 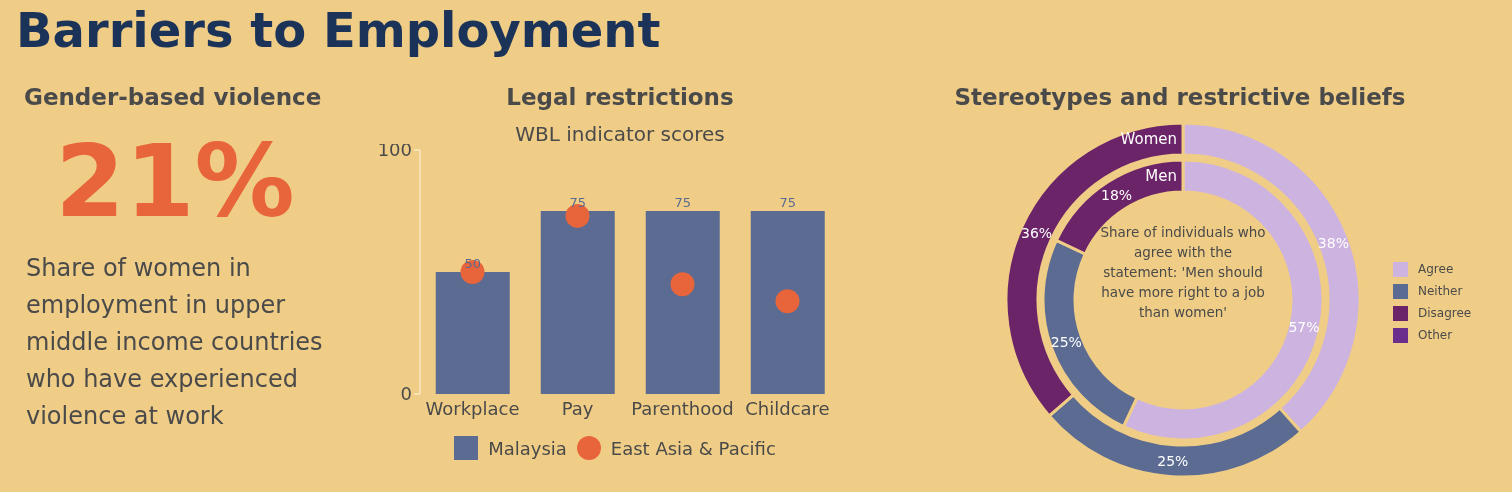 I want to click on x-tick-label: Workplace, so click(x=472, y=408).